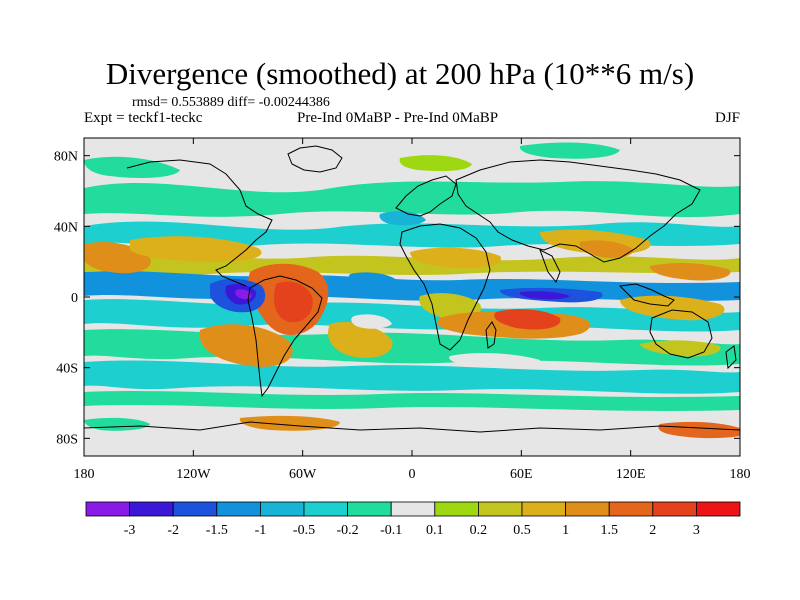 The height and width of the screenshot is (600, 800). I want to click on x-tick-label: 60W, so click(303, 474).